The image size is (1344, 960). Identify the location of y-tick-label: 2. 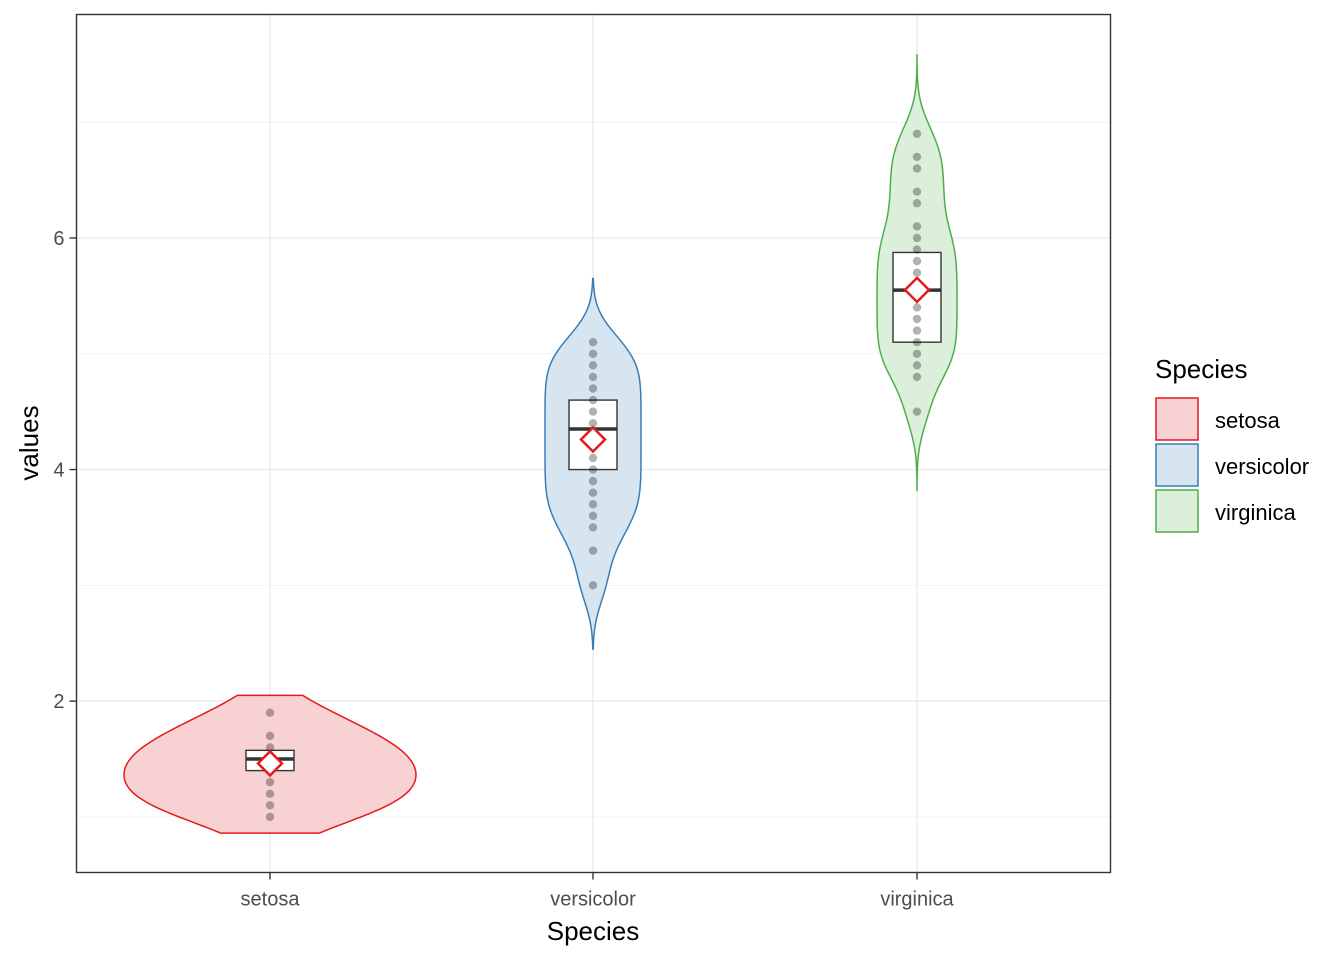
(58, 702).